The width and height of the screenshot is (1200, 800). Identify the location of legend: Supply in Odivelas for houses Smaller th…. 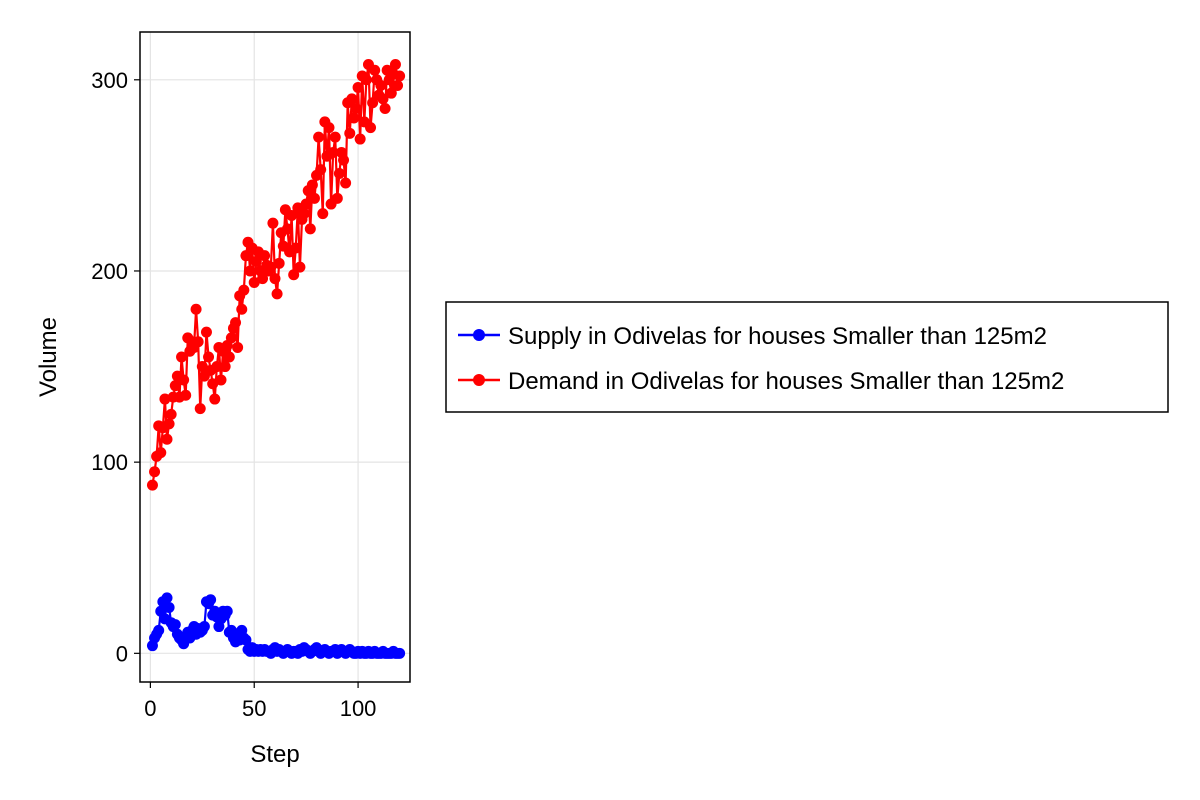
(807, 357).